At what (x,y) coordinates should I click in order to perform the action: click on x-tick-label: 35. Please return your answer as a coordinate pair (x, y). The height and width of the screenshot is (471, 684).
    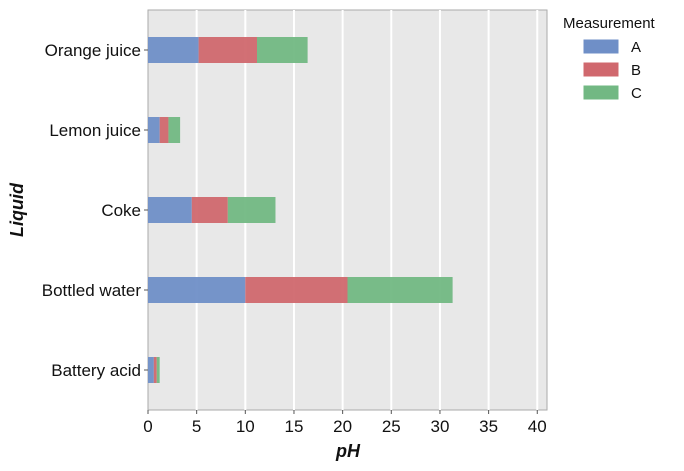
    Looking at the image, I should click on (488, 426).